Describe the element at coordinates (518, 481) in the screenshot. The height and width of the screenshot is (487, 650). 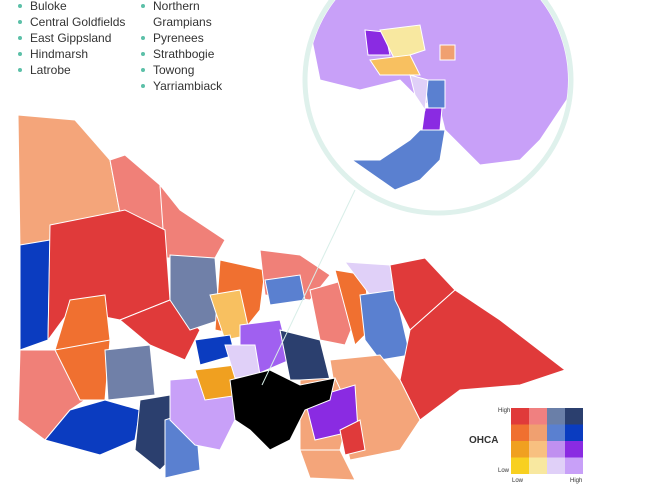
I see `legend-x-low: Low` at that location.